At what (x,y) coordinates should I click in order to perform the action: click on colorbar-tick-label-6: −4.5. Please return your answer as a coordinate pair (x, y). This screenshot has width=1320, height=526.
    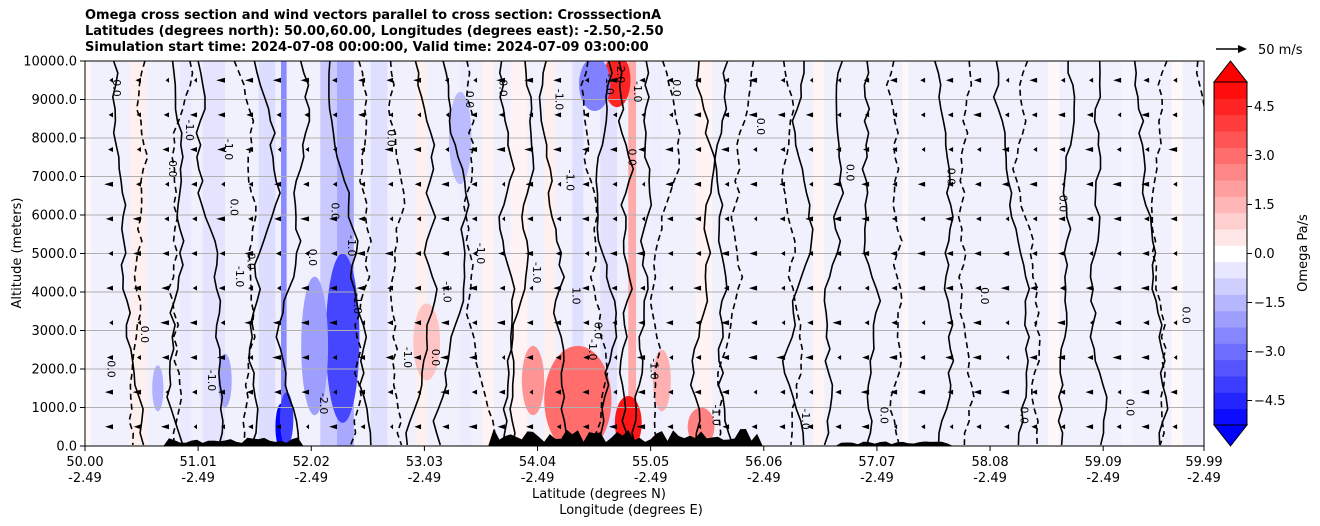
    Looking at the image, I should click on (1270, 401).